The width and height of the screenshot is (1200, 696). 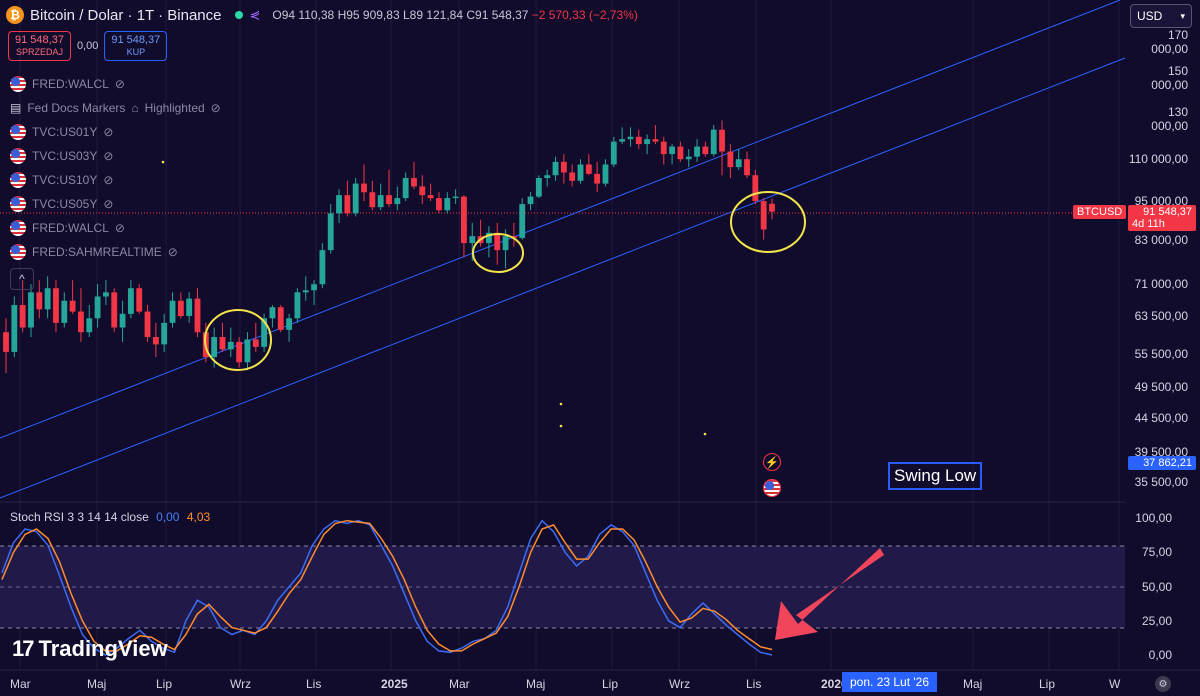 I want to click on symbol-title: Bitcoin / Dolar · 1T · Binance, so click(x=126, y=15).